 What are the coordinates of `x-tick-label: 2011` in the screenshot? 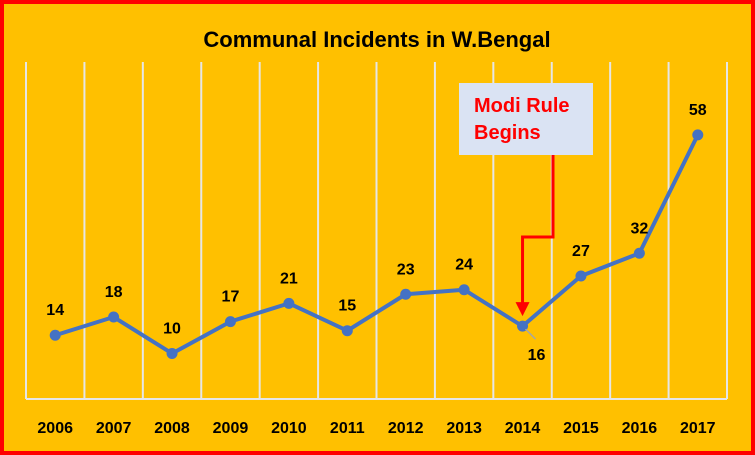 It's located at (347, 428).